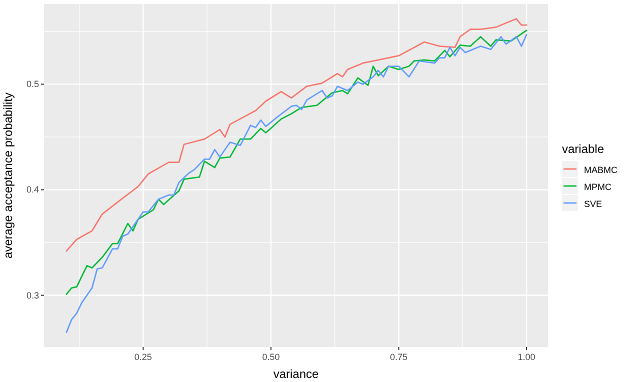 Image resolution: width=640 pixels, height=382 pixels. Describe the element at coordinates (32, 84) in the screenshot. I see `y-tick-label: 0.5` at that location.